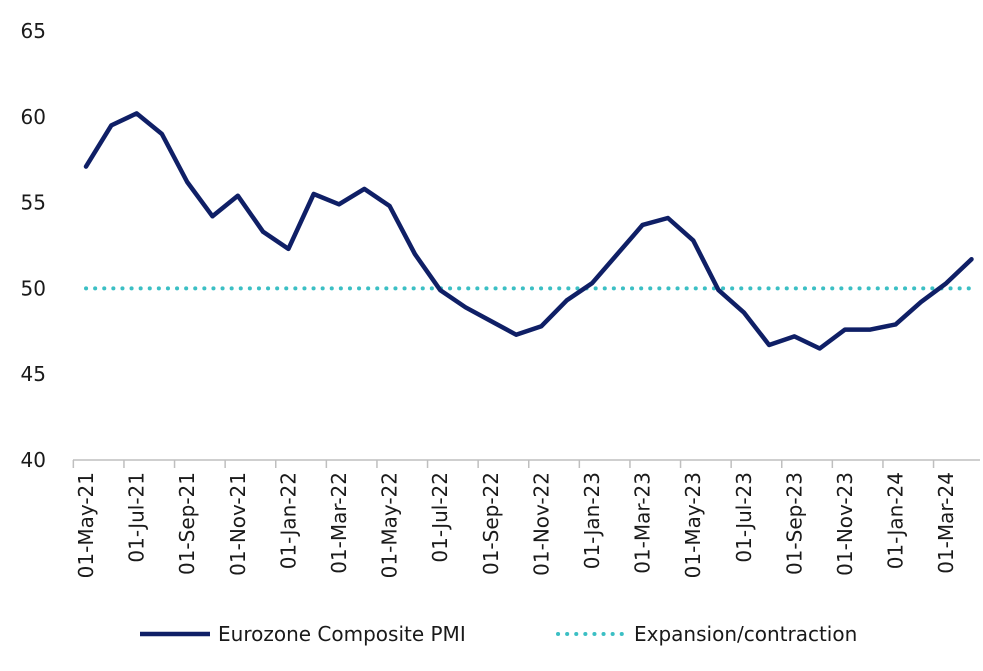  What do you see at coordinates (491, 523) in the screenshot?
I see `x-tick-label: 01-Sep-22` at bounding box center [491, 523].